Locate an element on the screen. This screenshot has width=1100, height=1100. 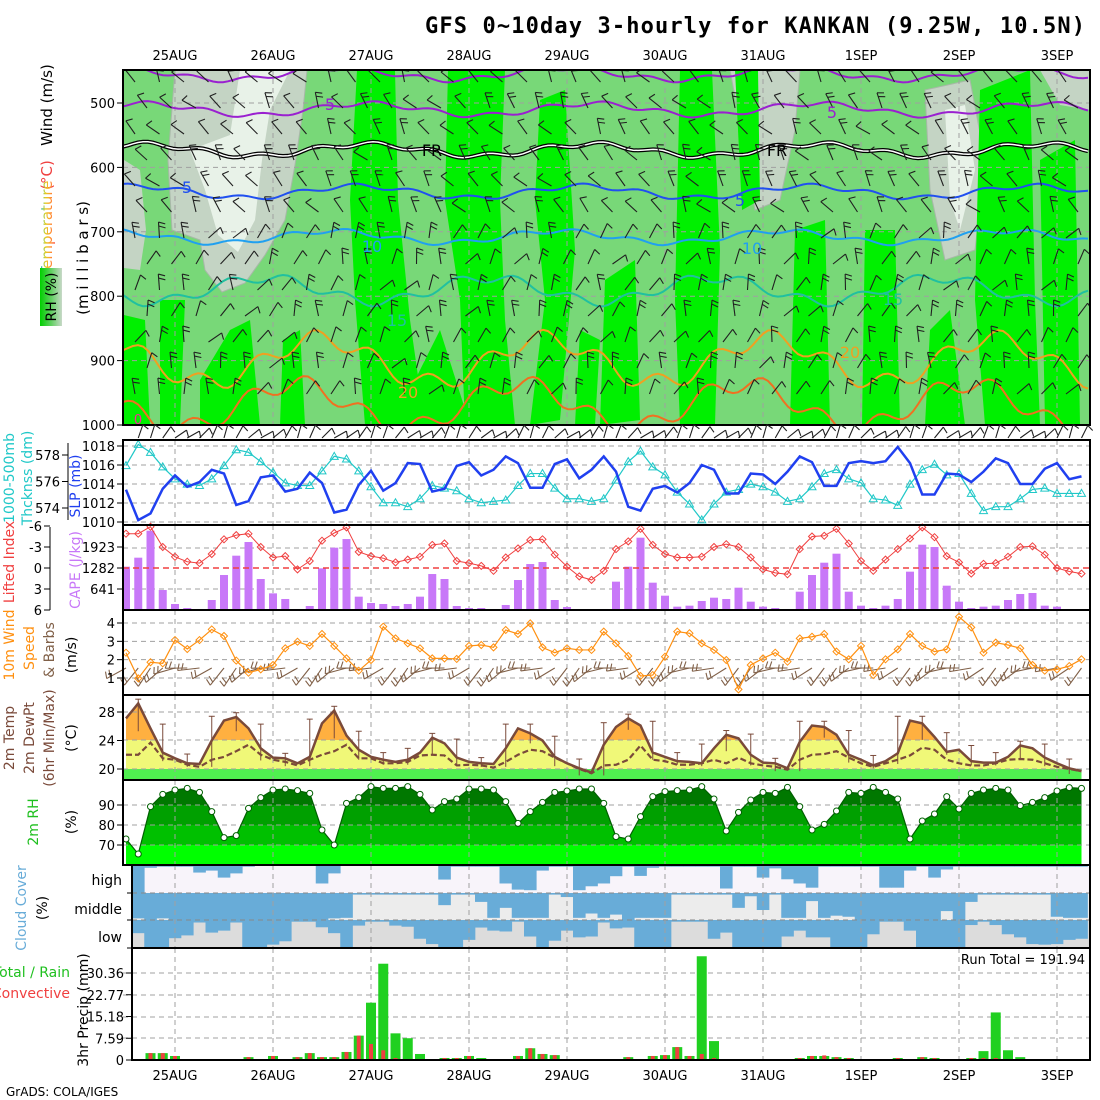
date-label-top: 30AUG is located at coordinates (664, 56).